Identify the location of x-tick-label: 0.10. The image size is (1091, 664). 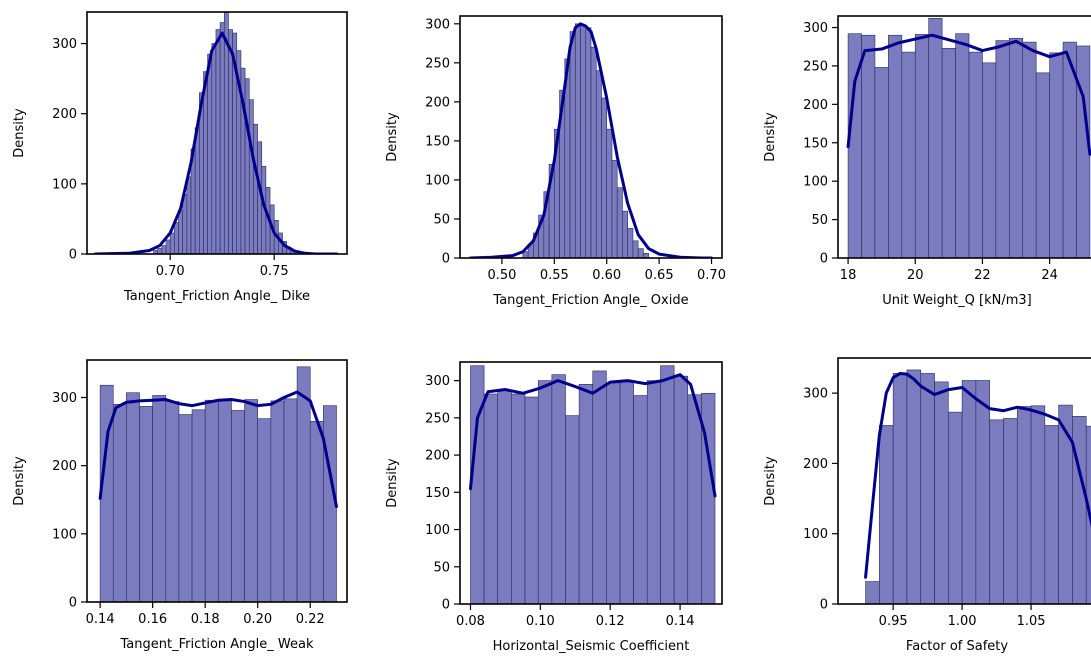
(540, 621).